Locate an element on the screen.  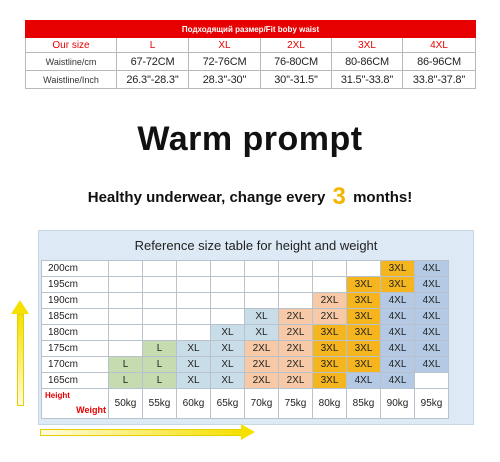
height-label: 195cm is located at coordinates (75, 284).